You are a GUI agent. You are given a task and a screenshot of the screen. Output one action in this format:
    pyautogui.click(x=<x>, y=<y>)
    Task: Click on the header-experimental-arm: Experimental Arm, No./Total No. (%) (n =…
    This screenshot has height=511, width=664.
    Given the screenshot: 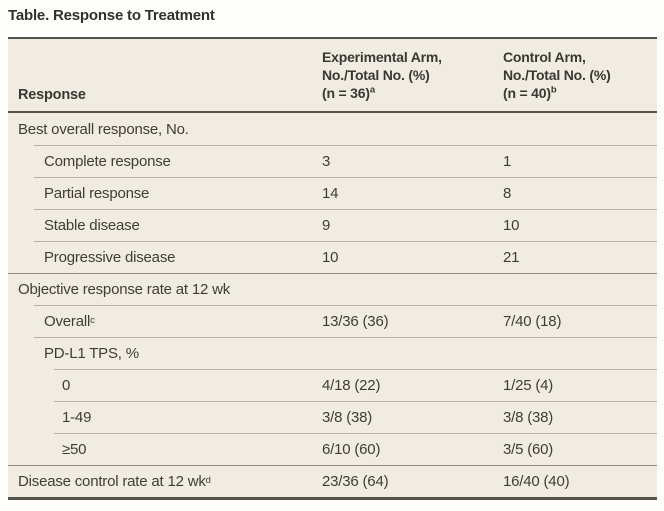 What is the action you would take?
    pyautogui.click(x=410, y=75)
    